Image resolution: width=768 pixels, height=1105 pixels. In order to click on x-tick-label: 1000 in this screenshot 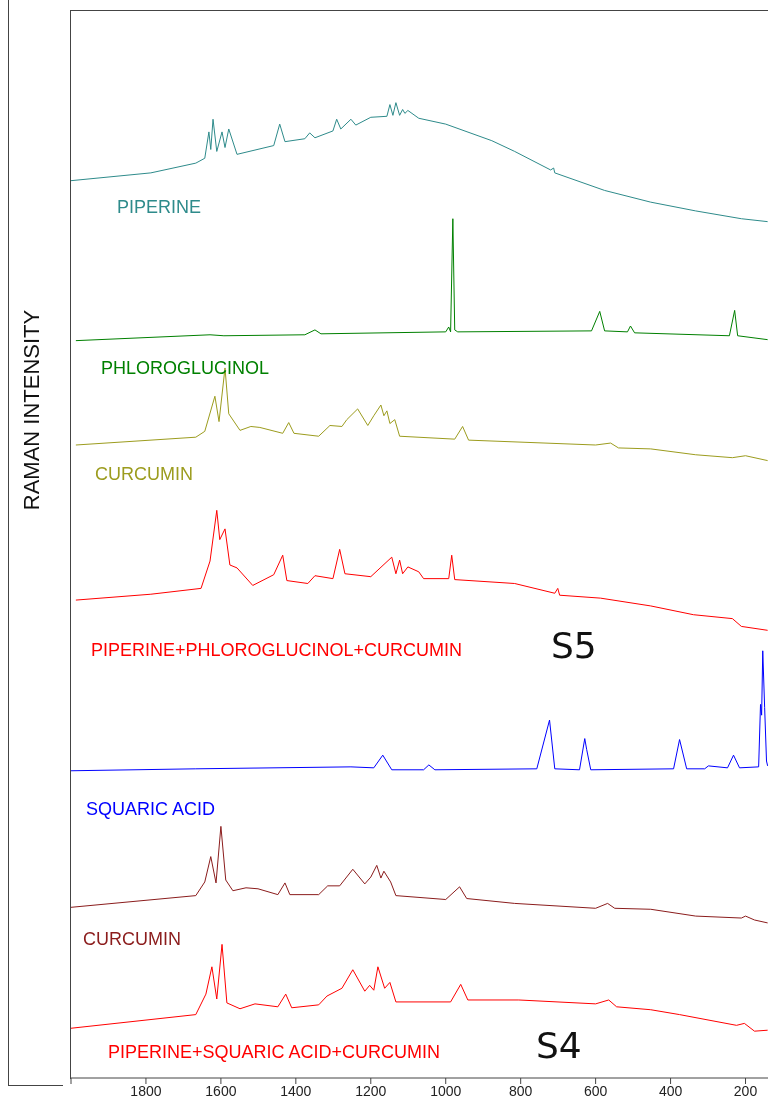, I will do `click(446, 1090)`.